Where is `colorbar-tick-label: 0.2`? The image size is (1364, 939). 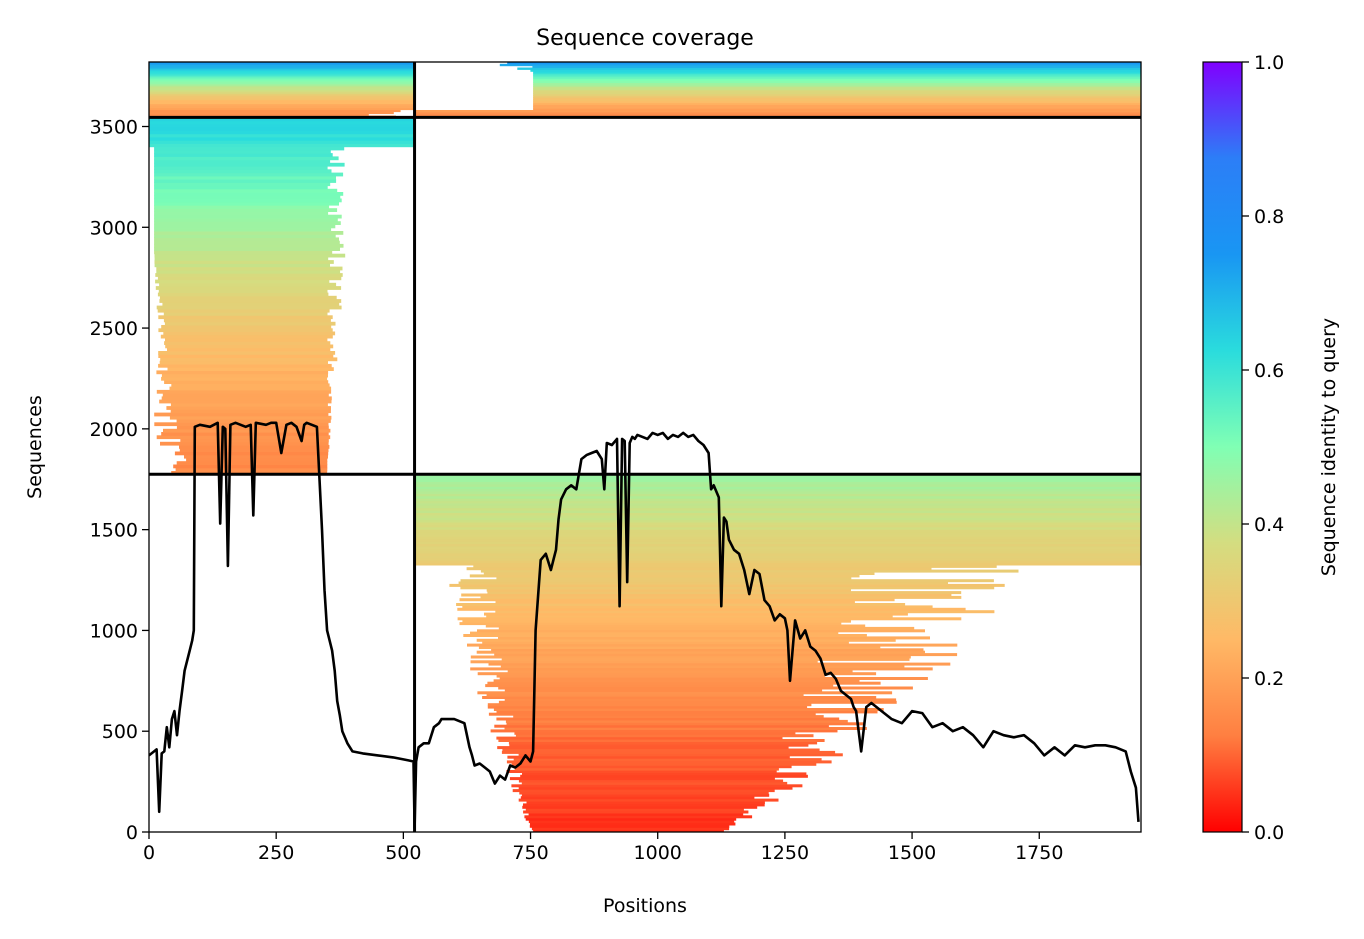 colorbar-tick-label: 0.2 is located at coordinates (1269, 679).